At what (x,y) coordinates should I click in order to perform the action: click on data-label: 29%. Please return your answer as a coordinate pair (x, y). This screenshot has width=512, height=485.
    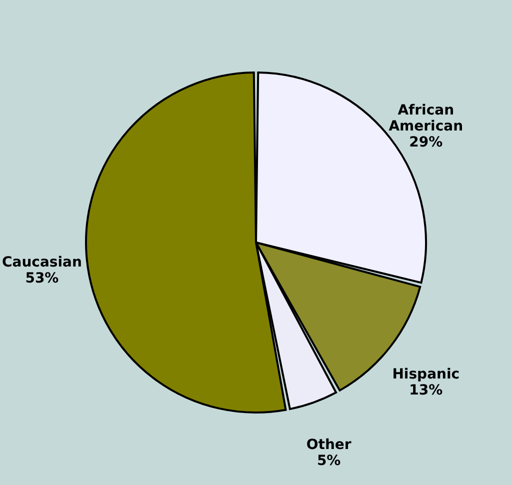
    Looking at the image, I should click on (426, 142).